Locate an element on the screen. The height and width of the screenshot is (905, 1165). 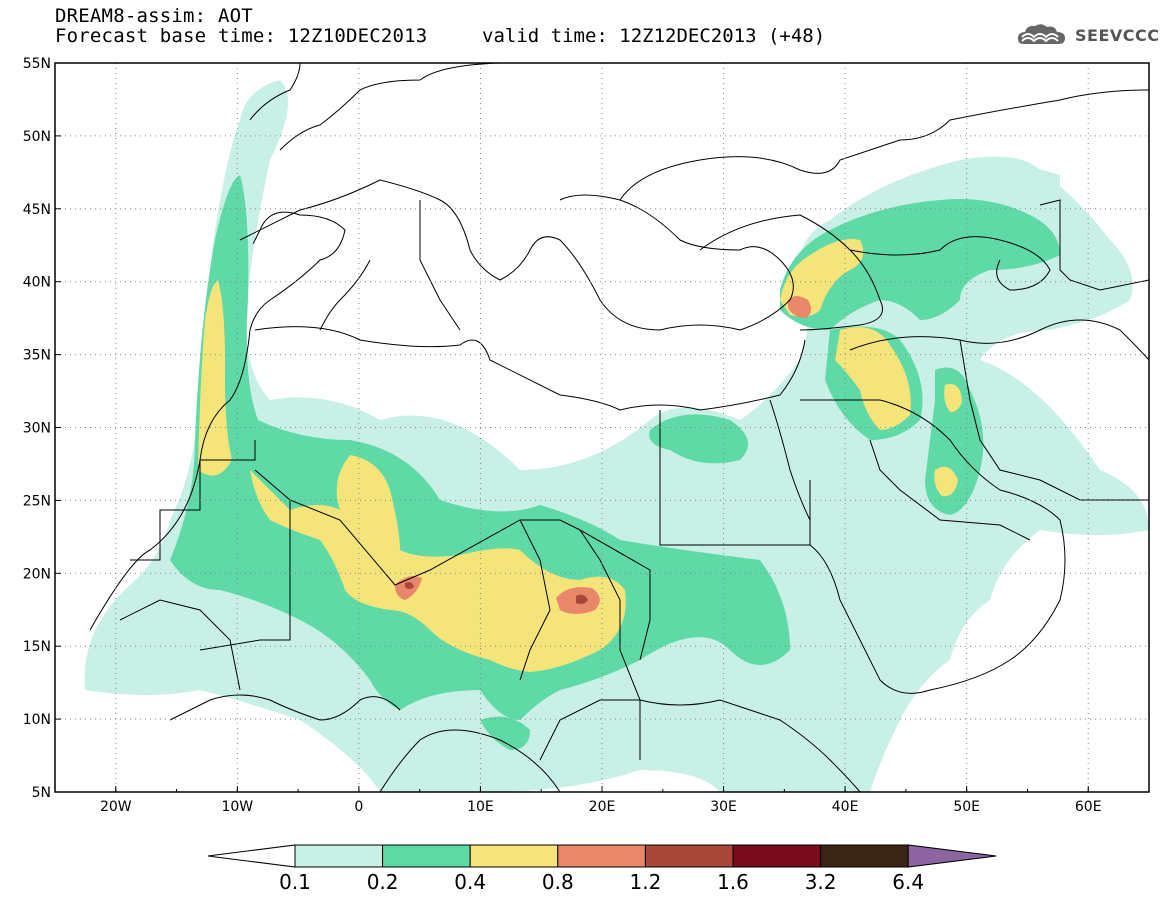
lat-label: 35N is located at coordinates (37, 356).